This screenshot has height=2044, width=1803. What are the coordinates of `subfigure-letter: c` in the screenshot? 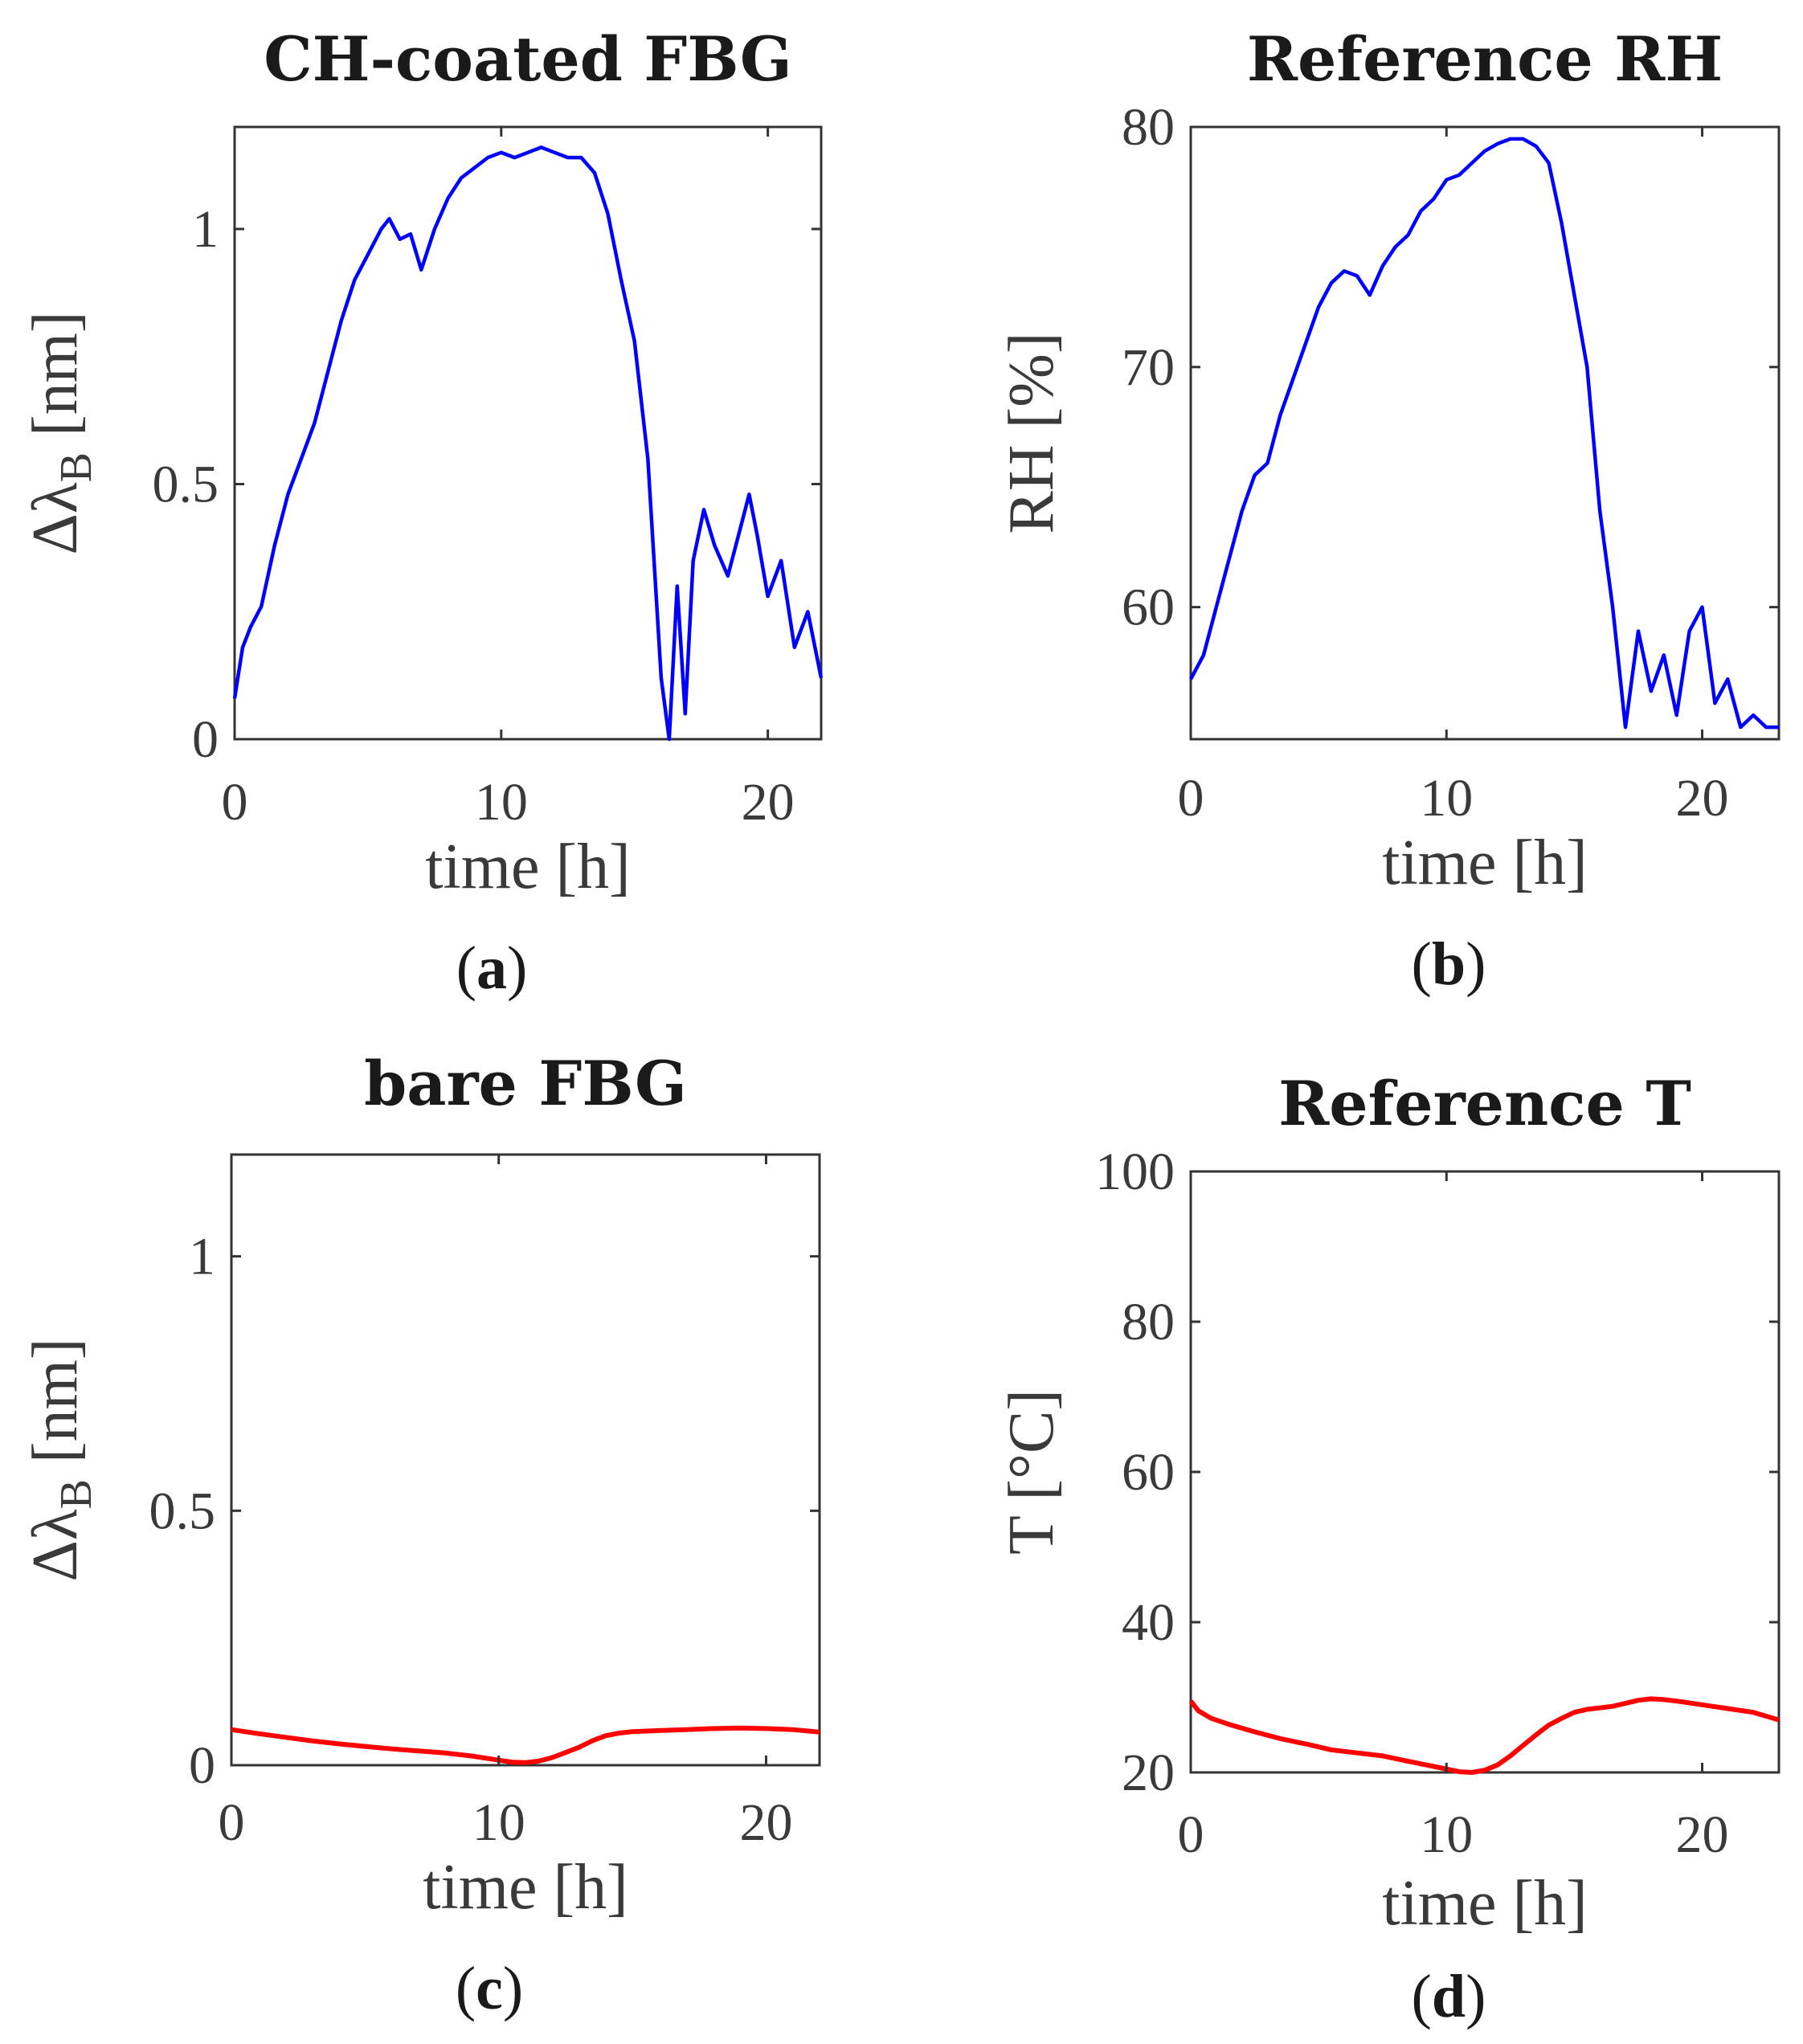 It's located at (490, 1988).